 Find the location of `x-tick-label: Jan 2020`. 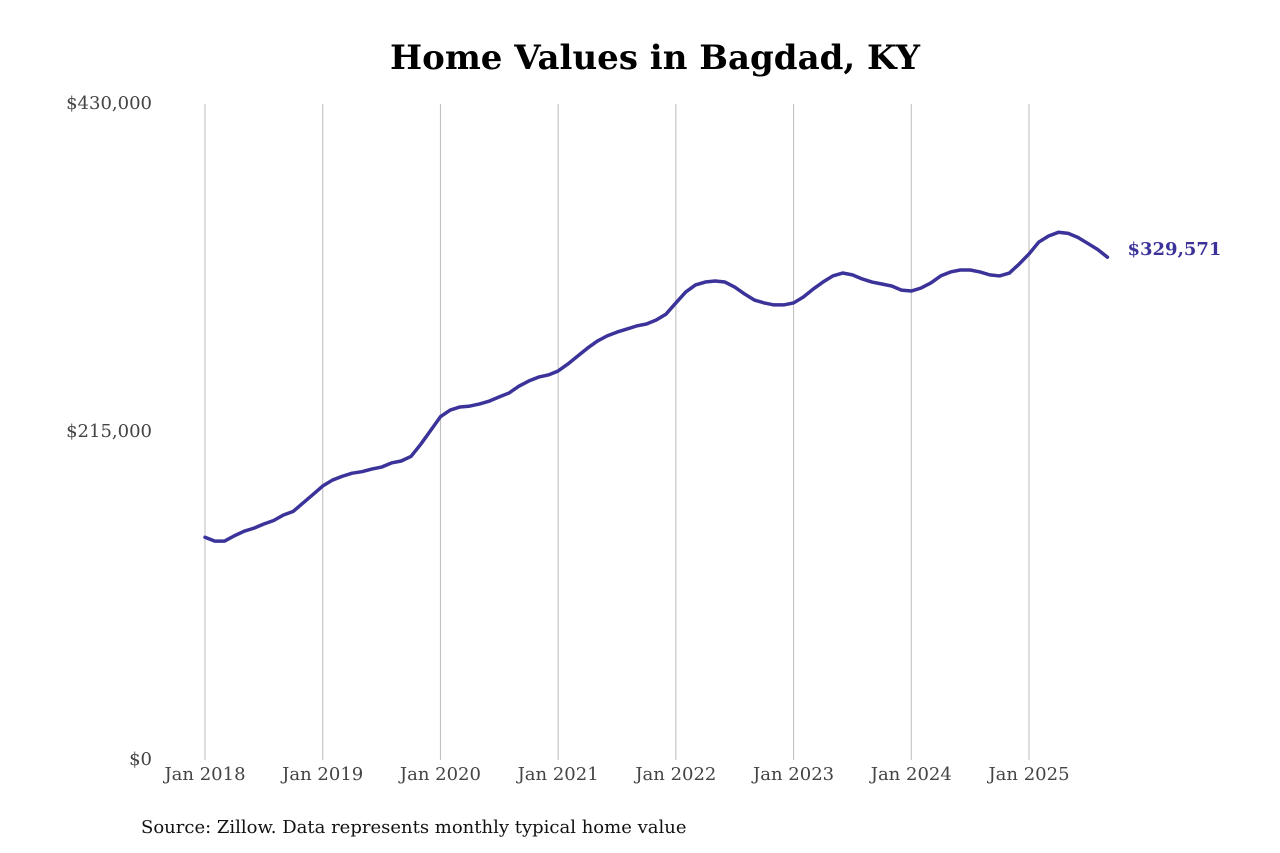

x-tick-label: Jan 2020 is located at coordinates (439, 774).